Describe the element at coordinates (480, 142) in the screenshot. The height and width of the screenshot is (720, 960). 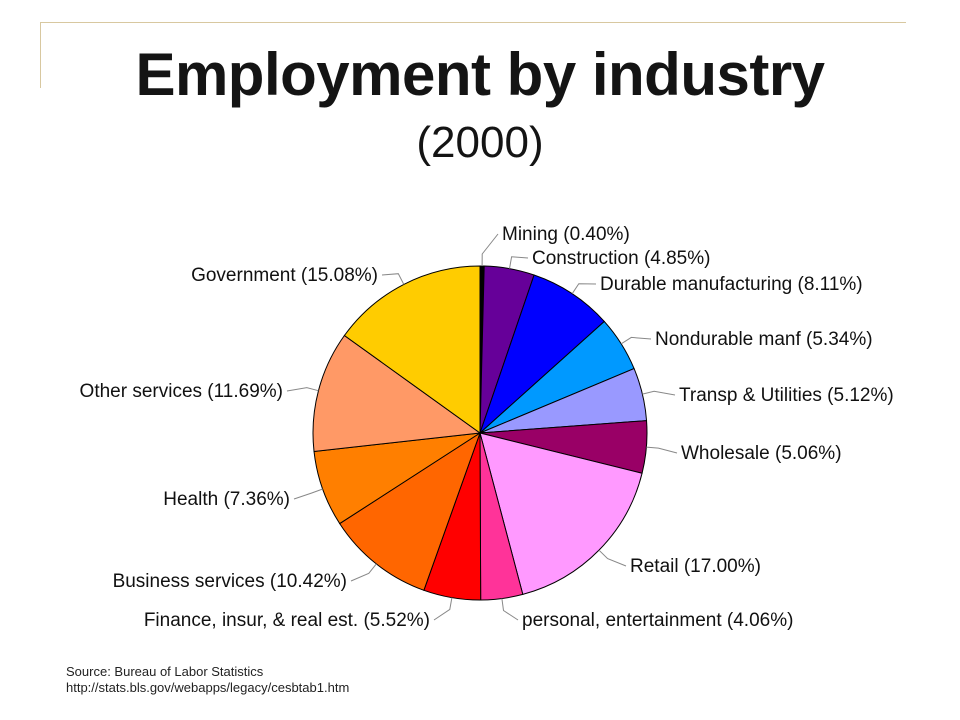
I see `chart-subtitle: (2000)` at that location.